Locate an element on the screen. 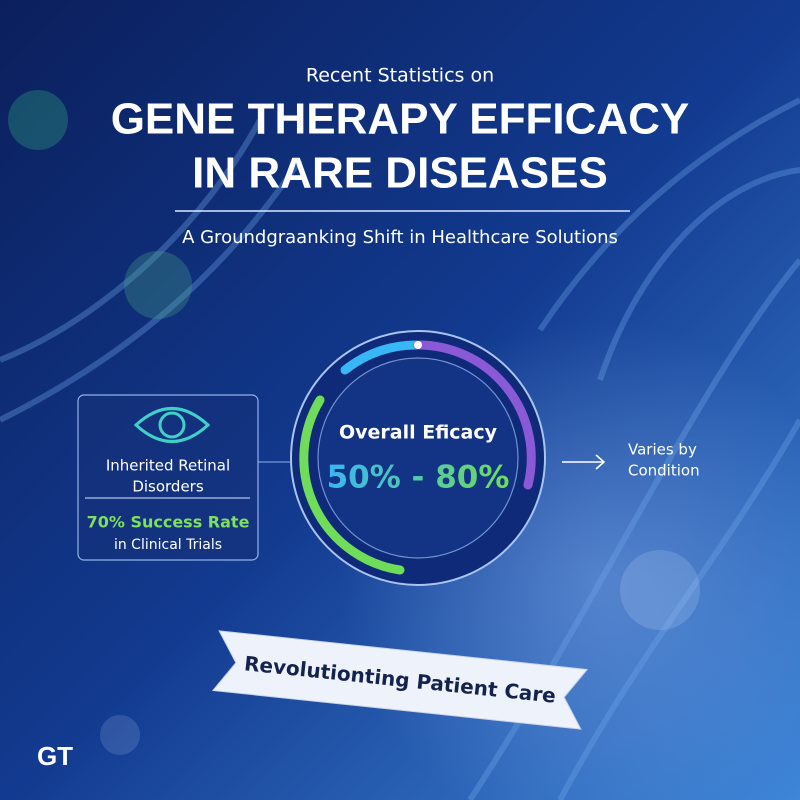  arc-green is located at coordinates (352, 485).